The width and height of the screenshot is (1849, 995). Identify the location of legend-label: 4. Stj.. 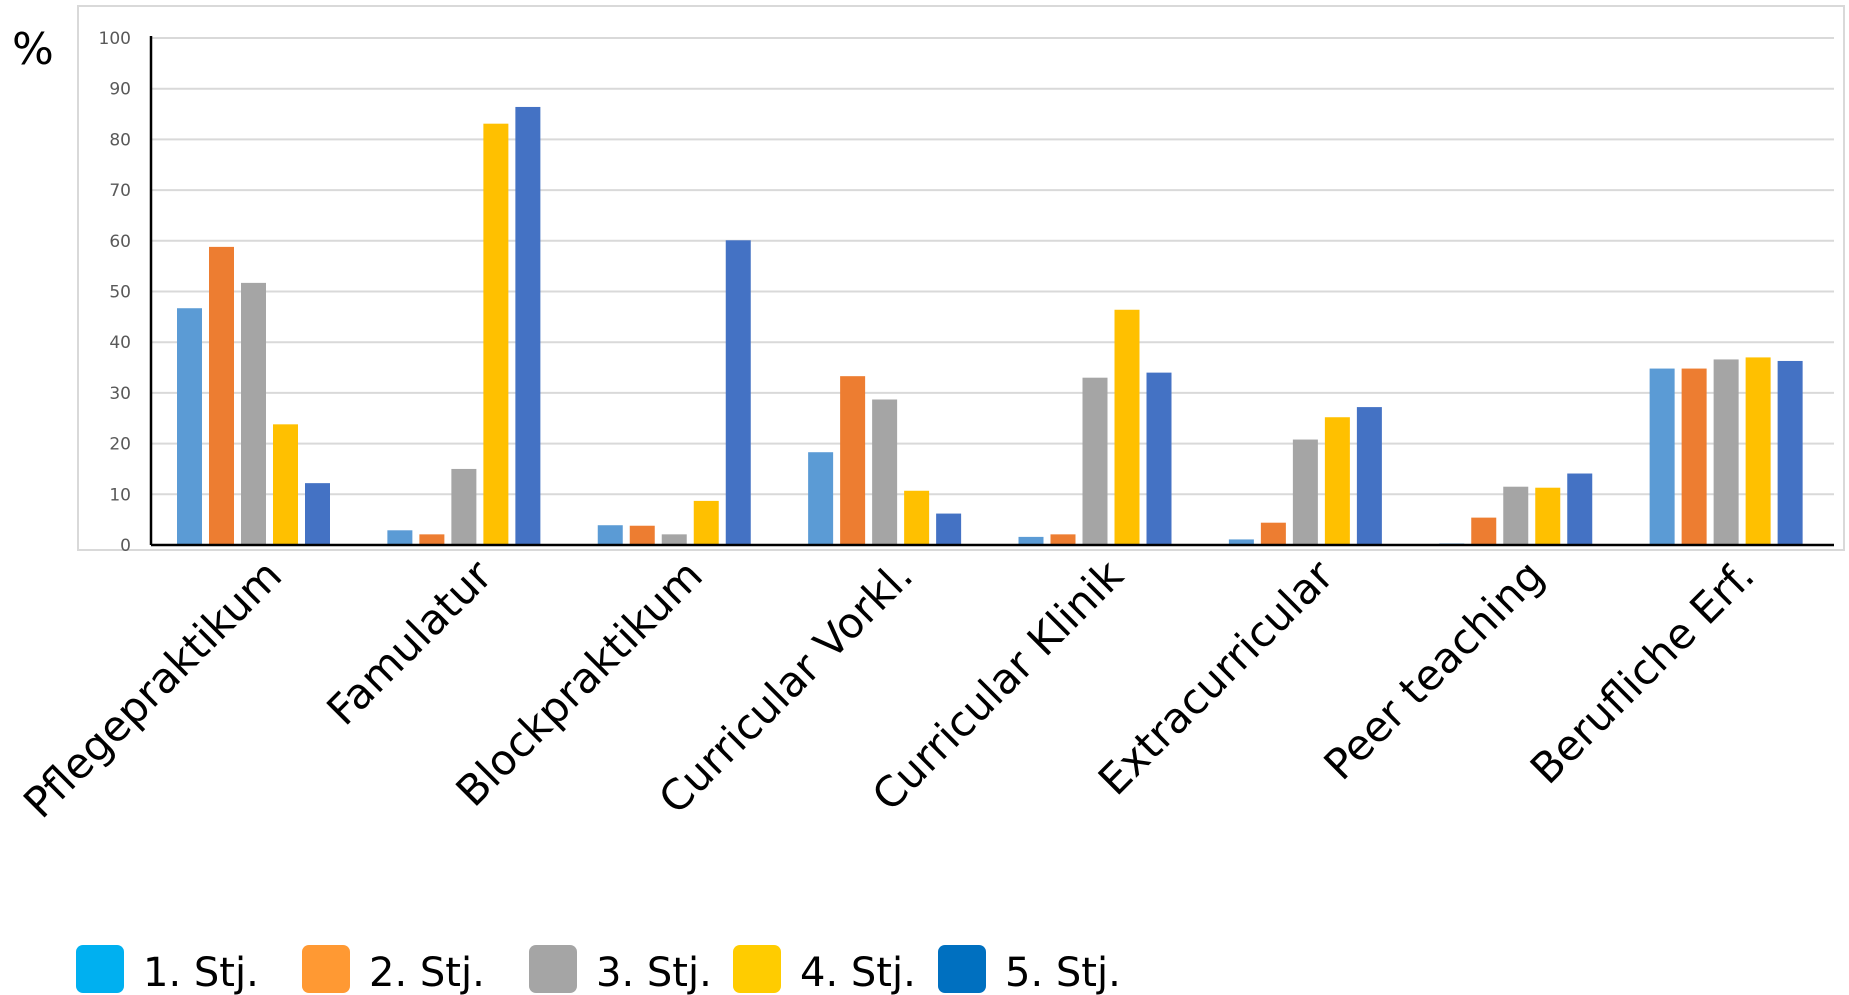
(858, 972).